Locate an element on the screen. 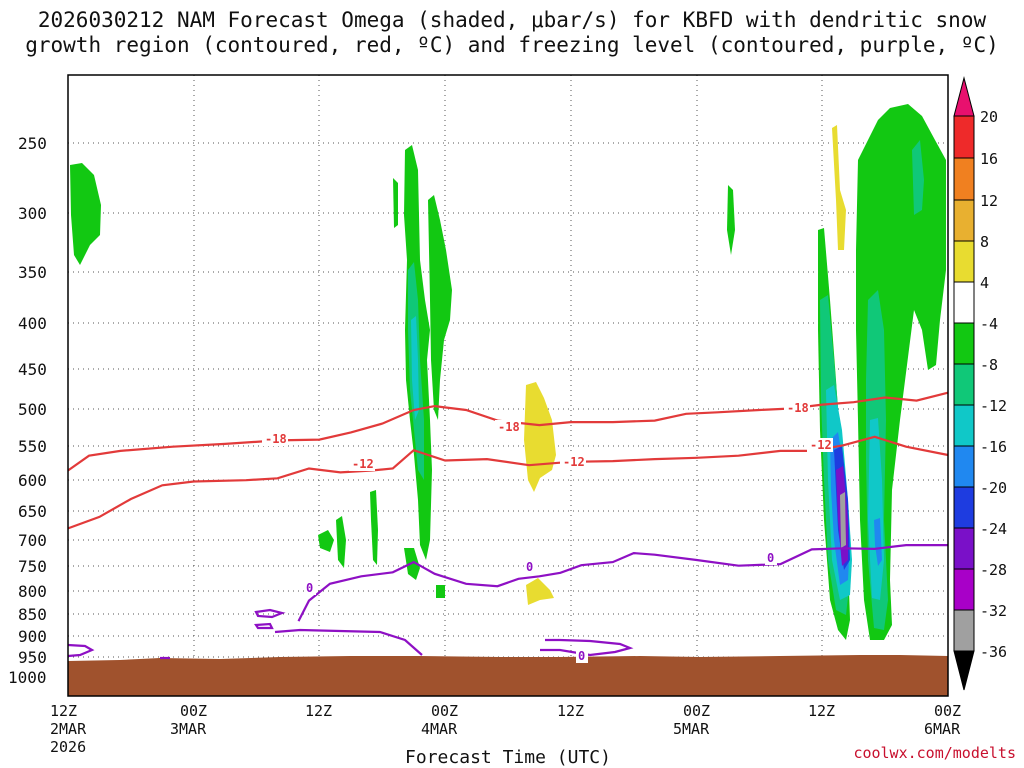  y-tick-label: 500 is located at coordinates (32, 409).